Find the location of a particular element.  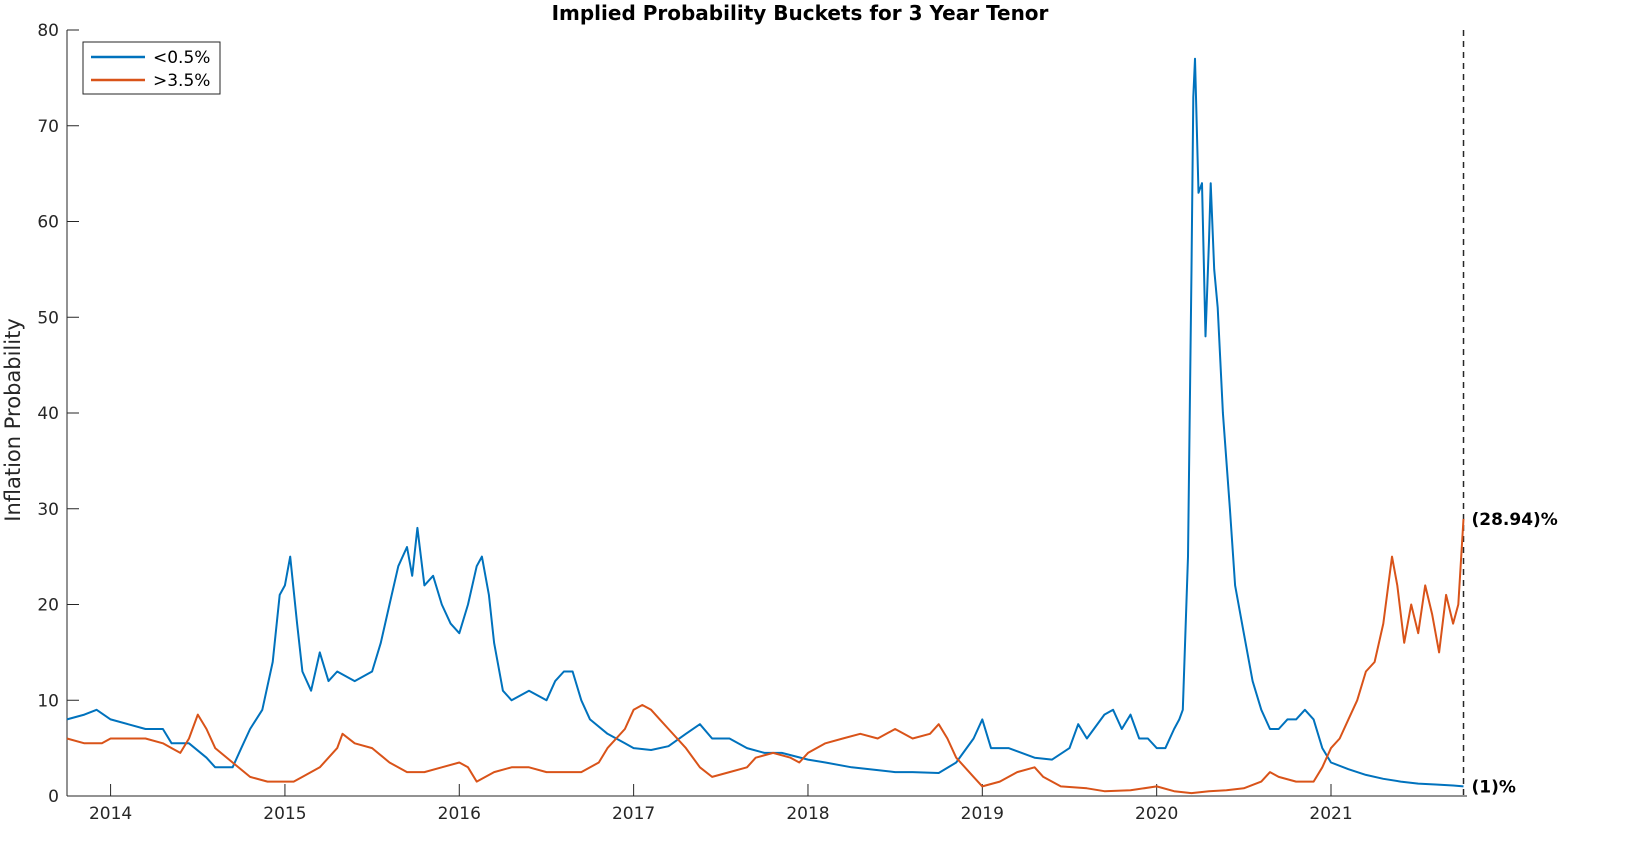

y-tick-label: 50 is located at coordinates (48, 318).